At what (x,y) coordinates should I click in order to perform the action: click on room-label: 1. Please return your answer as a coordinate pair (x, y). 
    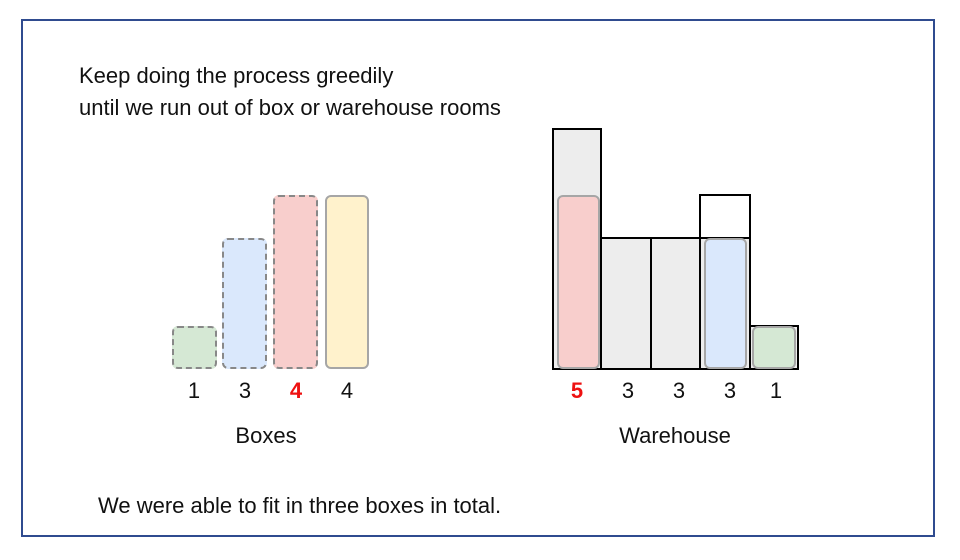
    Looking at the image, I should click on (776, 390).